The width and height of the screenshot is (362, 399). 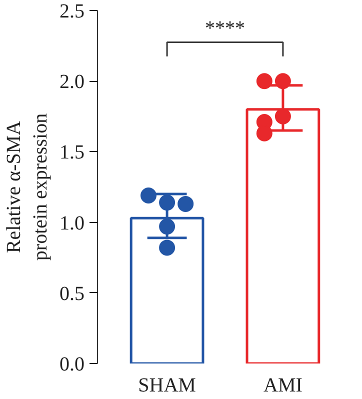 I want to click on y-tick-label: 2.0, so click(x=72, y=82).